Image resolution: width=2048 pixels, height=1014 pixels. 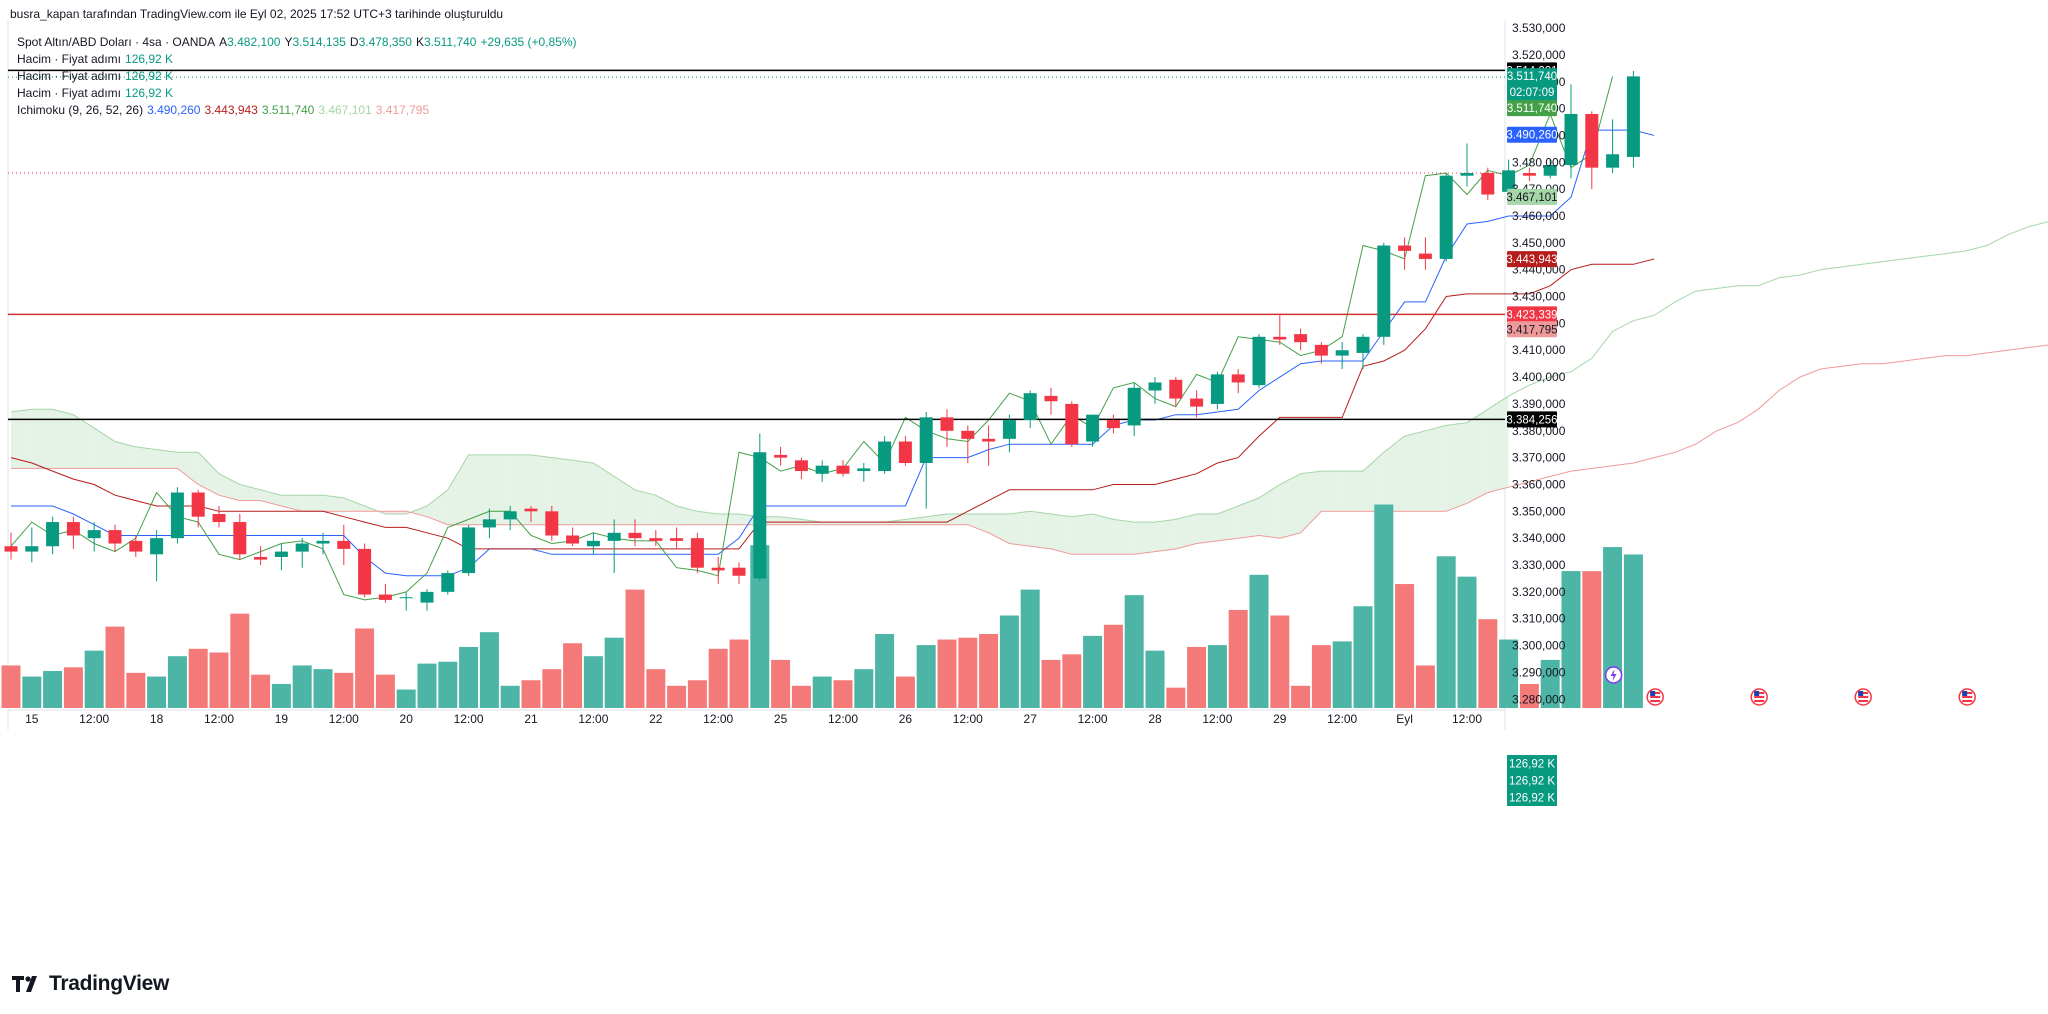 What do you see at coordinates (149, 59) in the screenshot?
I see `volume-value: 126,92 K` at bounding box center [149, 59].